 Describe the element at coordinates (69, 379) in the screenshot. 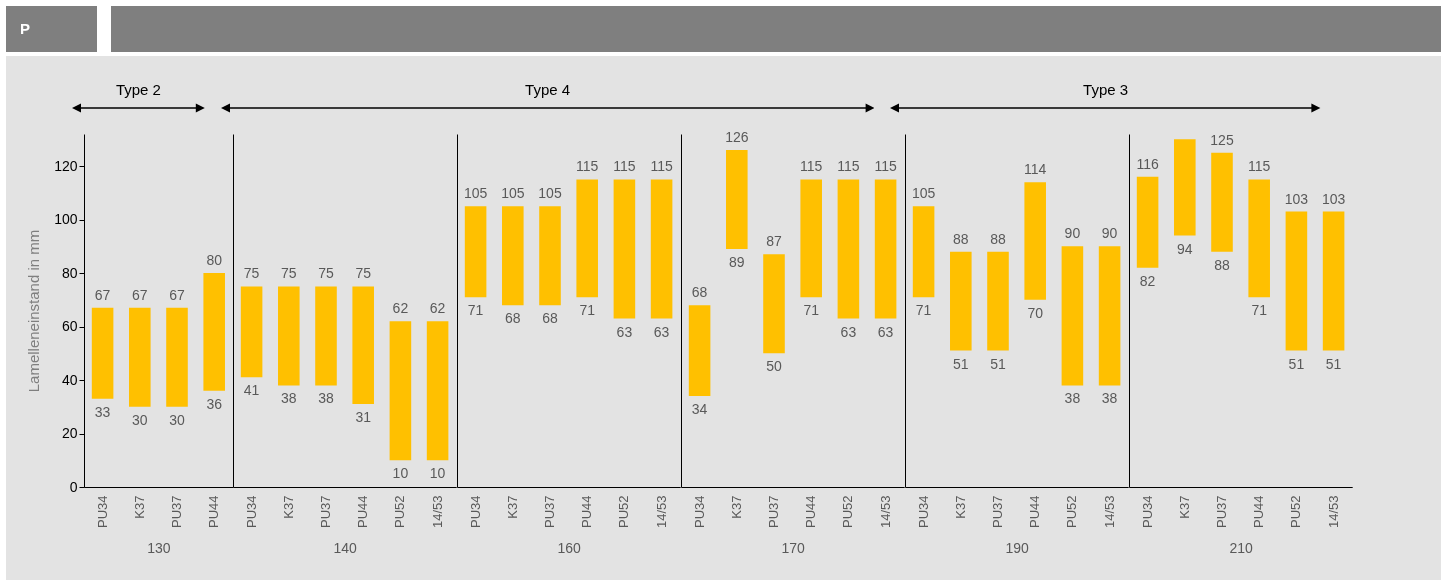

I see `y-tick-label: 40` at that location.